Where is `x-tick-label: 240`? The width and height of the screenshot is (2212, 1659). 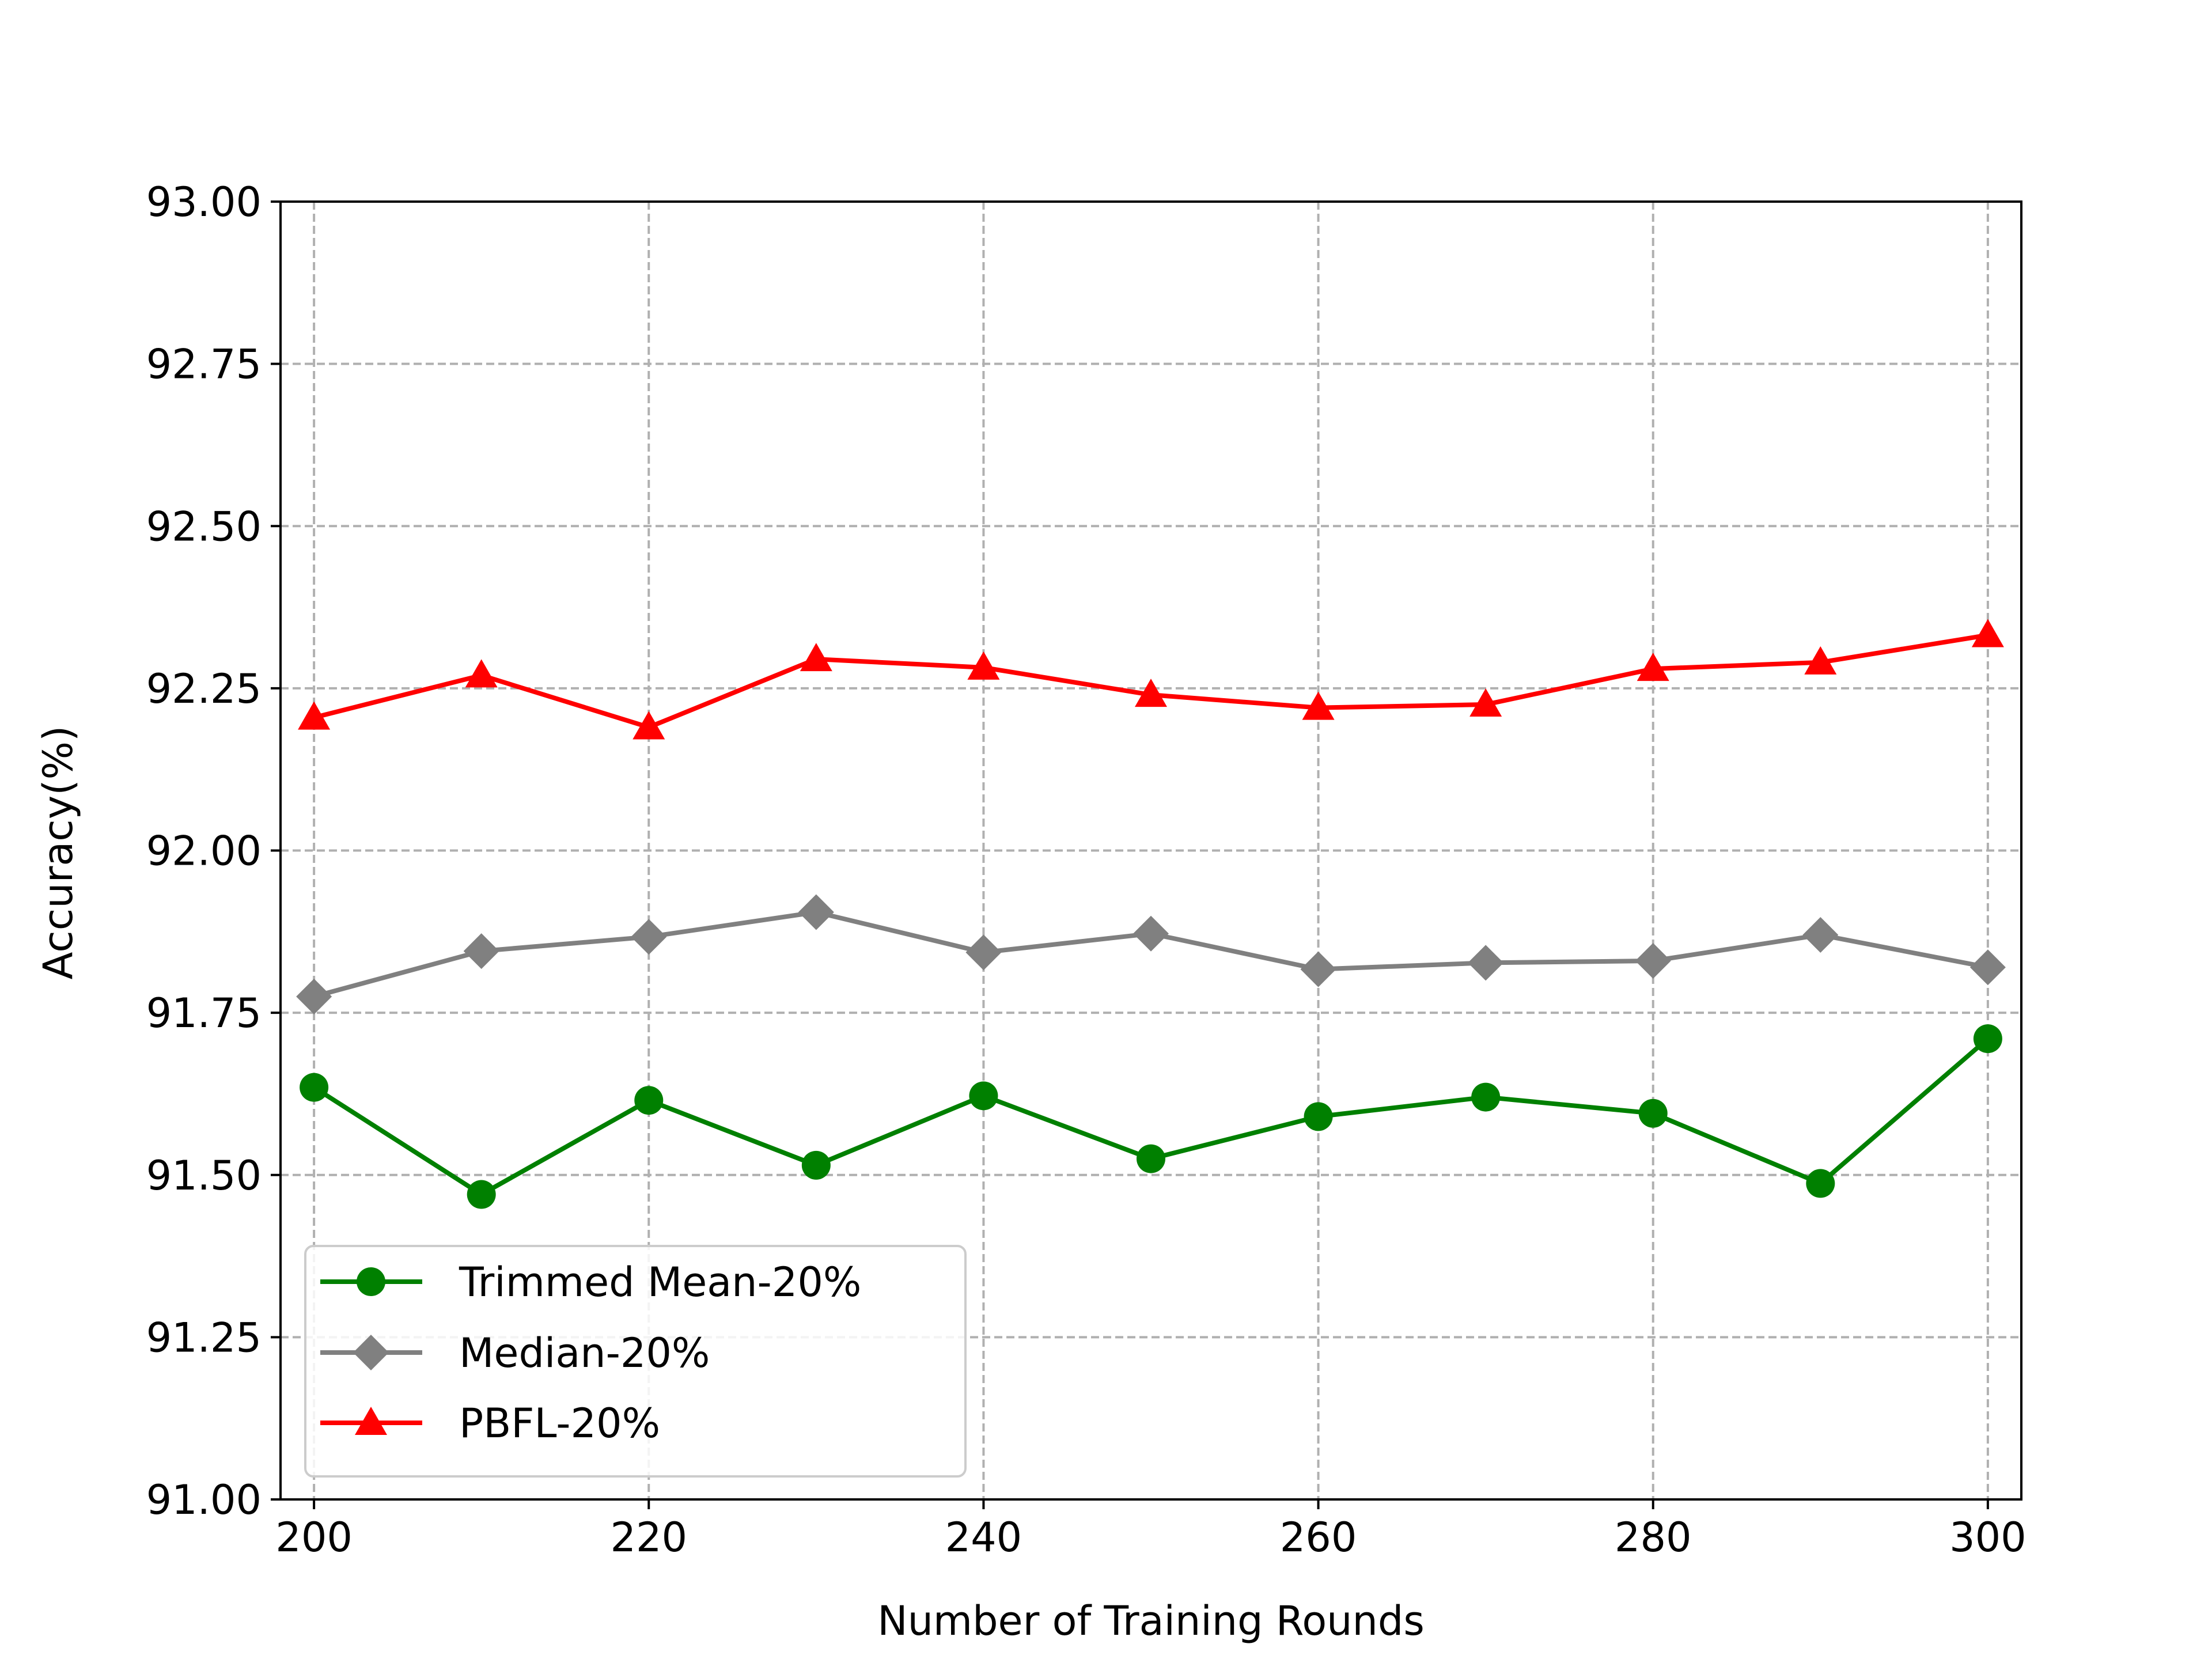
x-tick-label: 240 is located at coordinates (983, 1537).